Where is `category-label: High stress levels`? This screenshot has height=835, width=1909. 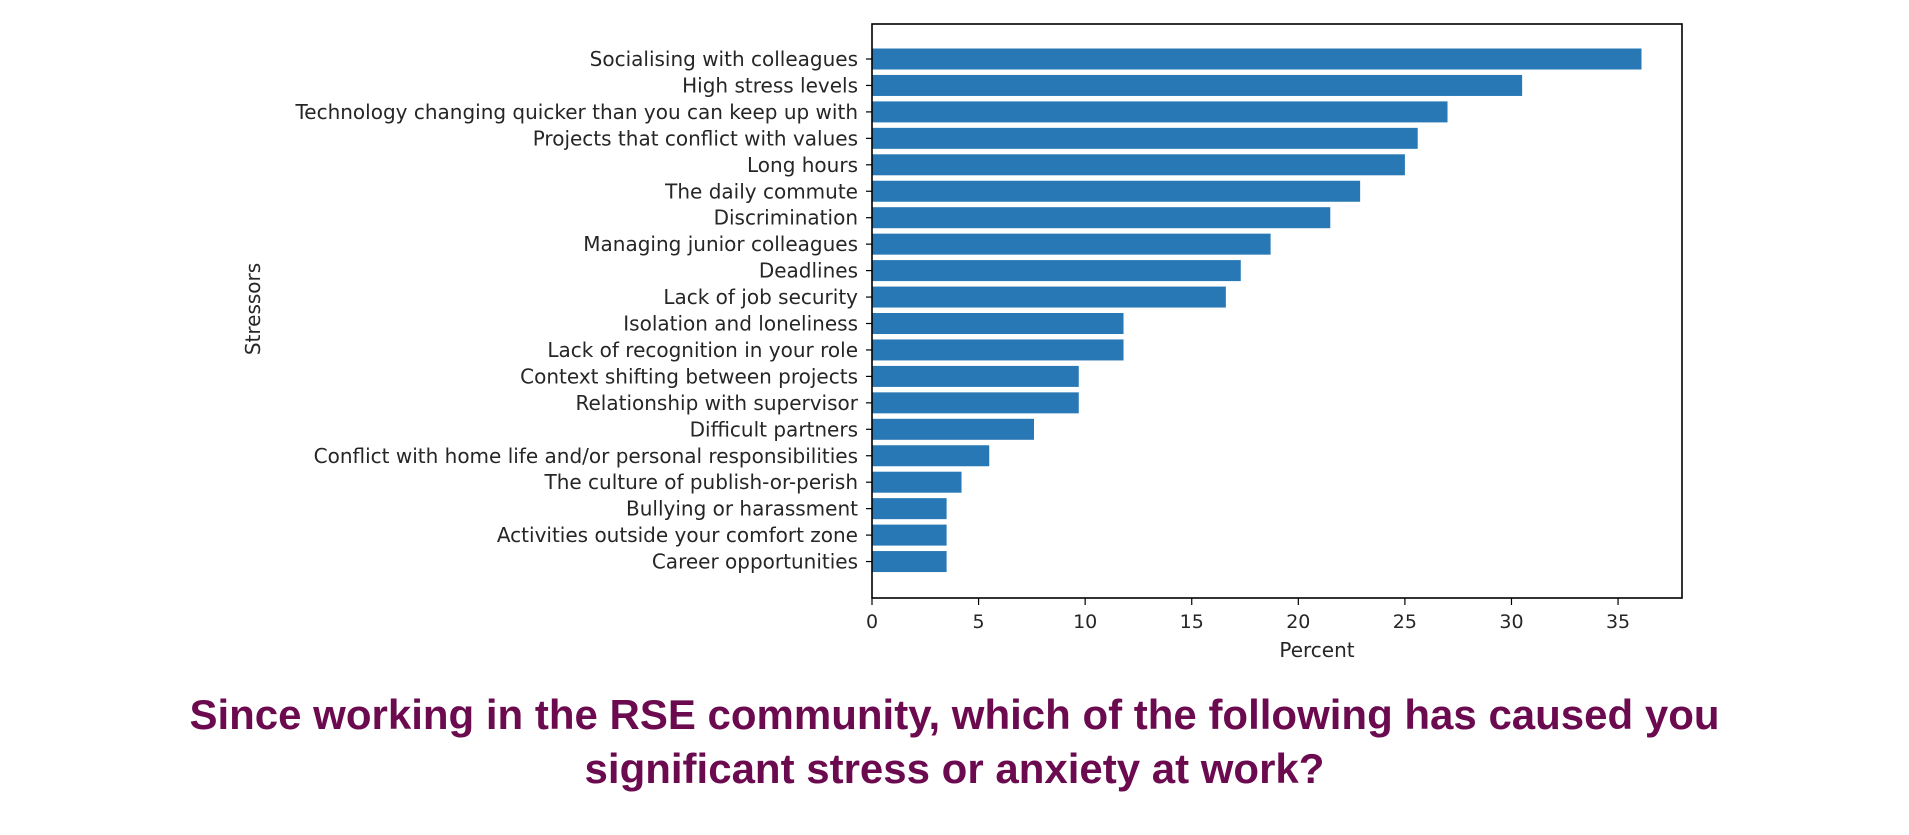
category-label: High stress levels is located at coordinates (770, 85).